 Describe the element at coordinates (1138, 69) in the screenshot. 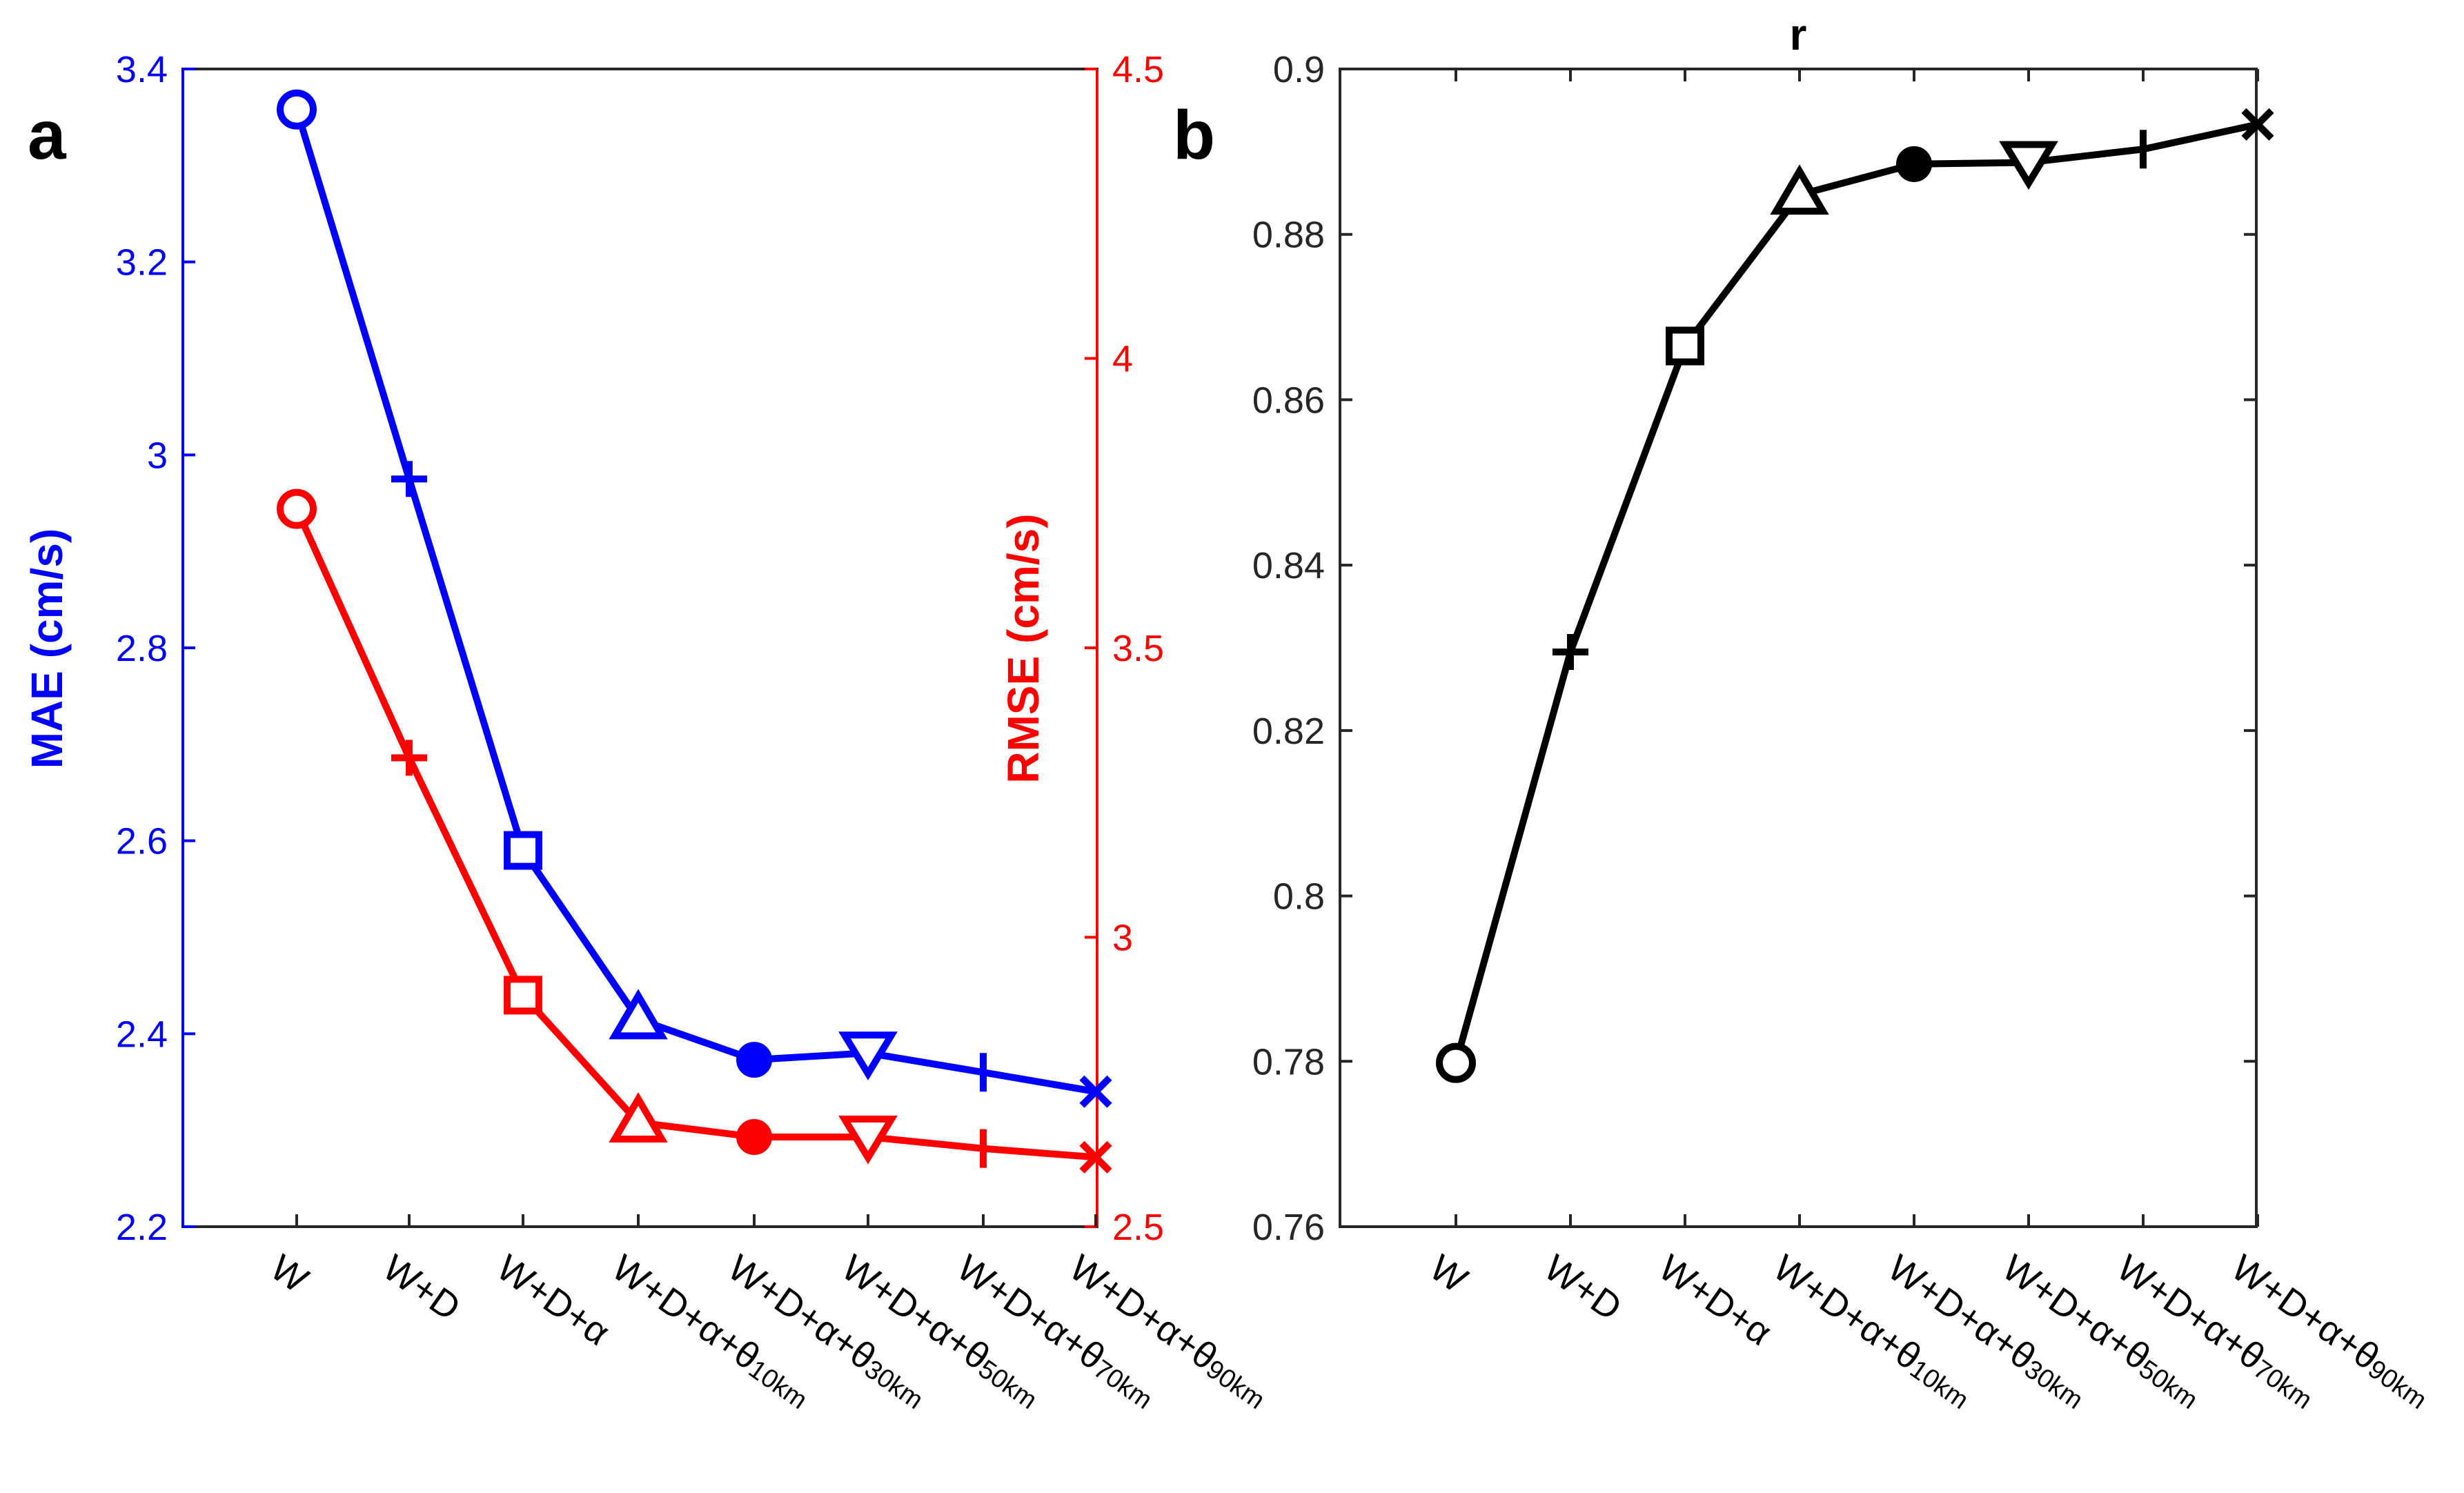

I see `panel-a-right-tick-label: 4.5` at that location.